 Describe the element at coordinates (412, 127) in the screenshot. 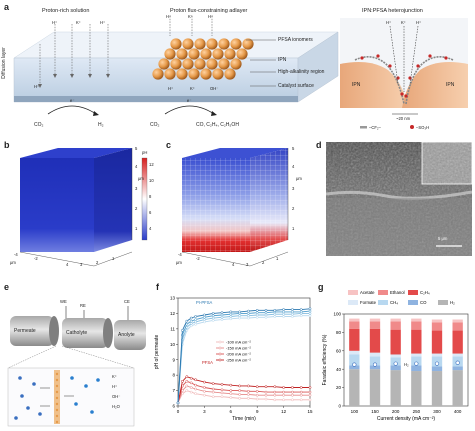

I see `key-so3h-swatch` at that location.